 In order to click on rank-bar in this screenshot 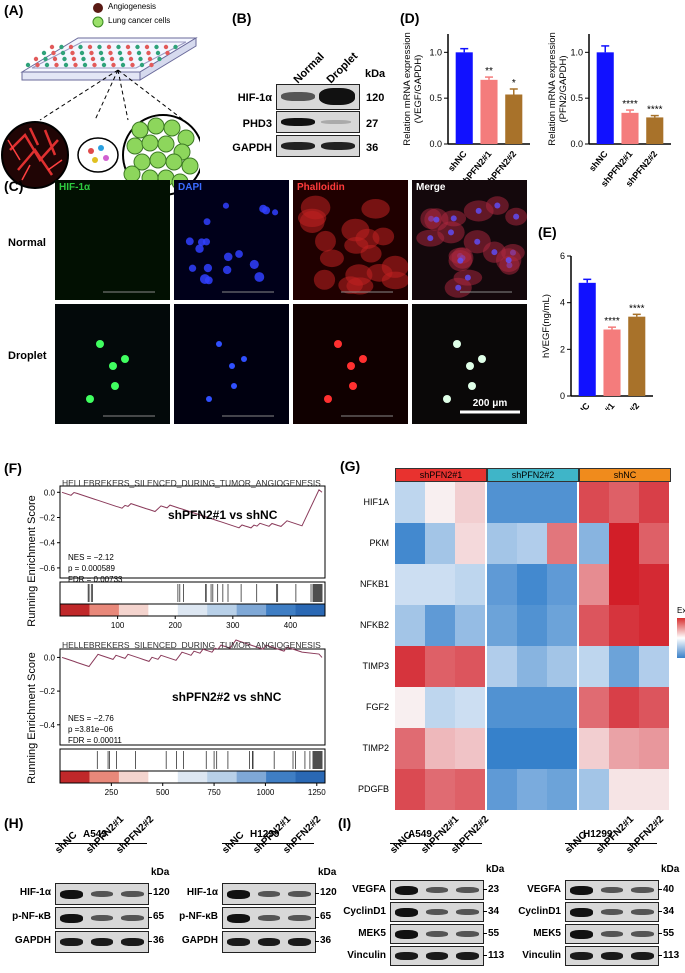, I will do `click(192, 777)`.